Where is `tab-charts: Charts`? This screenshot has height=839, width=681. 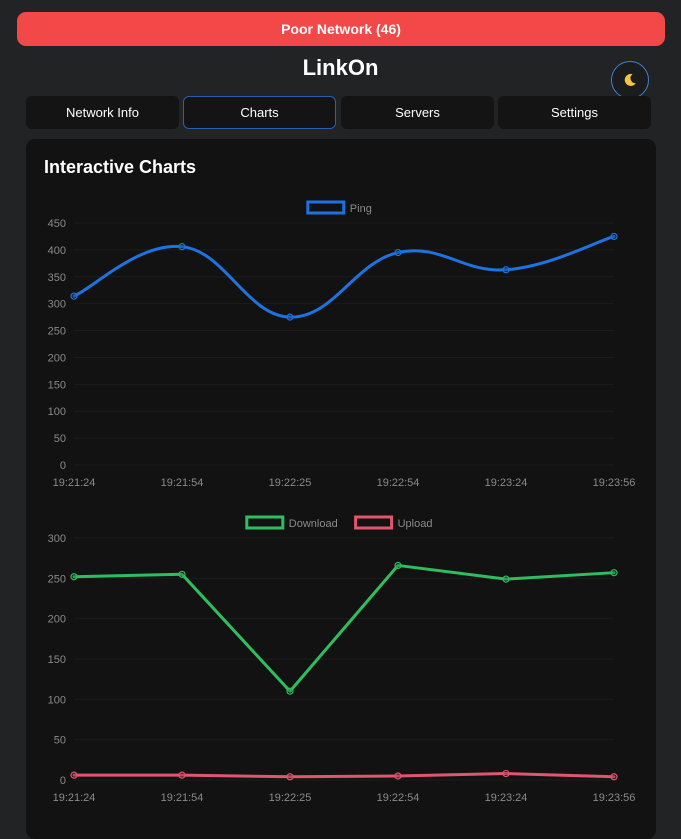
tab-charts: Charts is located at coordinates (259, 112).